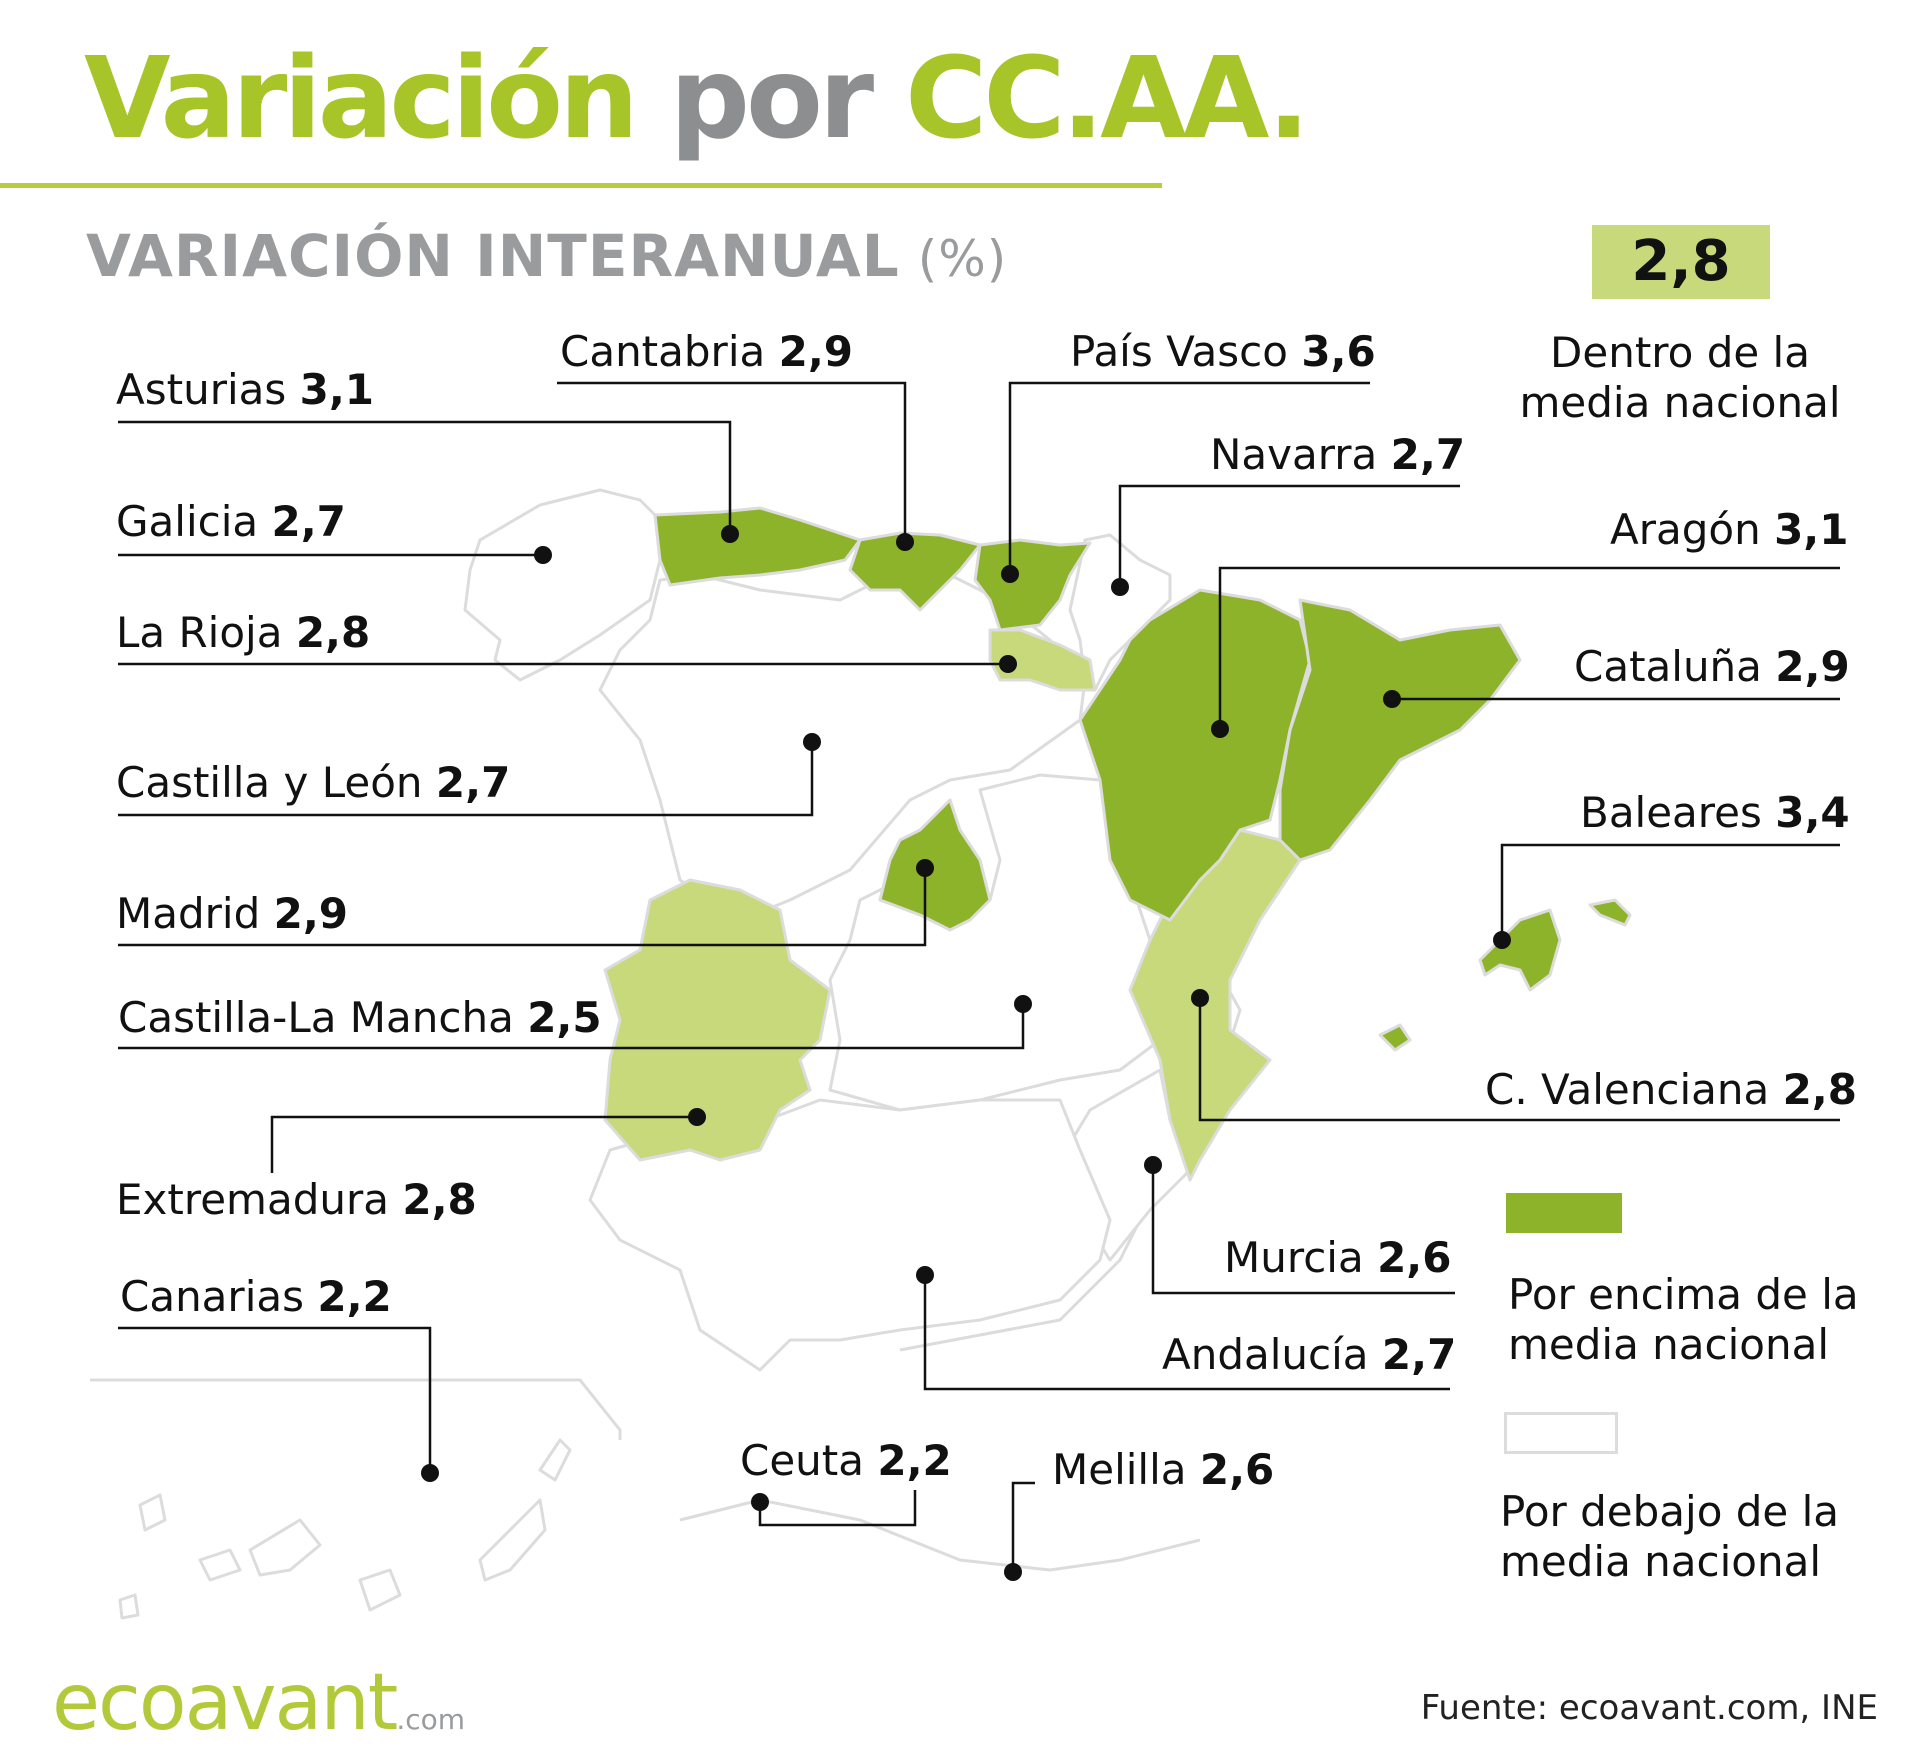  What do you see at coordinates (771, 99) in the screenshot?
I see `title-part-2: por` at bounding box center [771, 99].